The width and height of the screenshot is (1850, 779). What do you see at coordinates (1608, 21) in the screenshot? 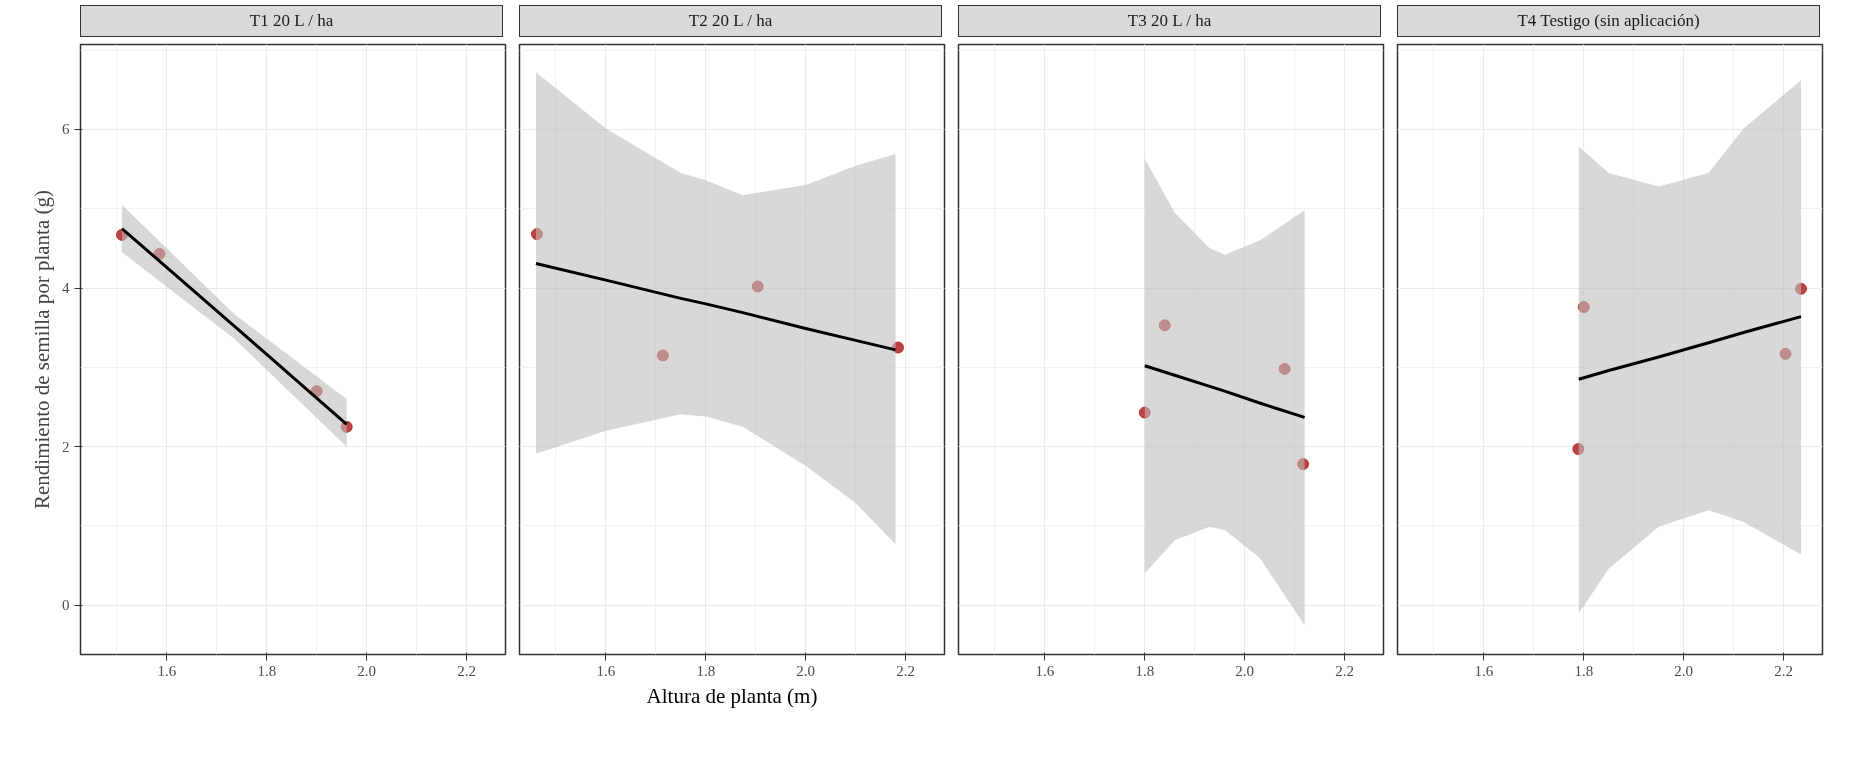
I see `chart-title: T4 Testigo (sin aplicación)` at bounding box center [1608, 21].